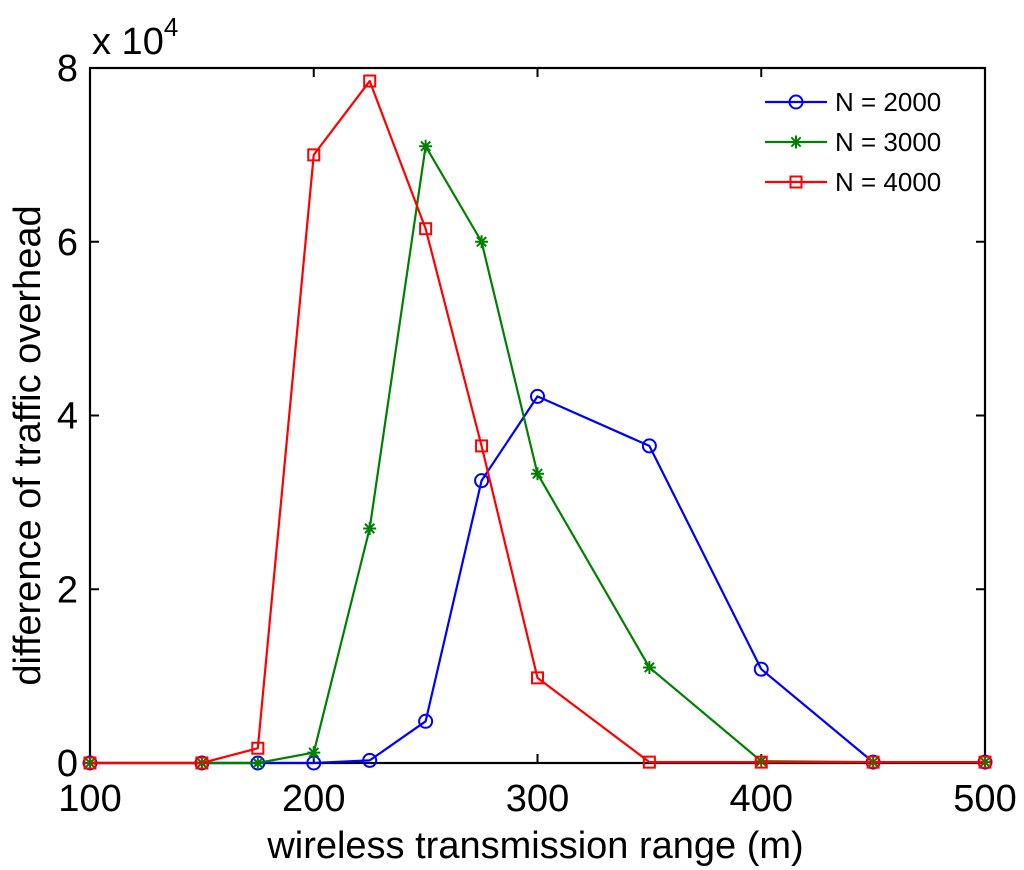 This screenshot has height=870, width=1024. What do you see at coordinates (67, 590) in the screenshot?
I see `y-tick-label: 2` at bounding box center [67, 590].